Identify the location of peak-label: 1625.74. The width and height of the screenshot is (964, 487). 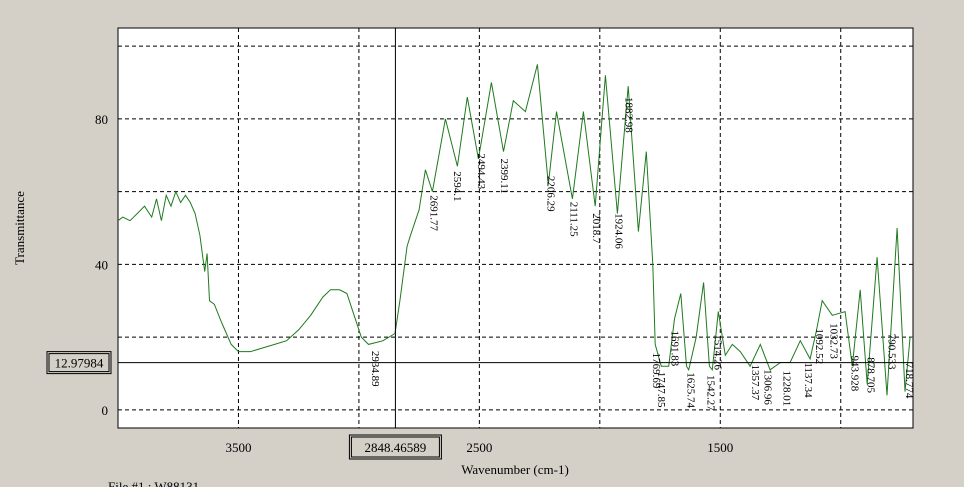
(690, 390).